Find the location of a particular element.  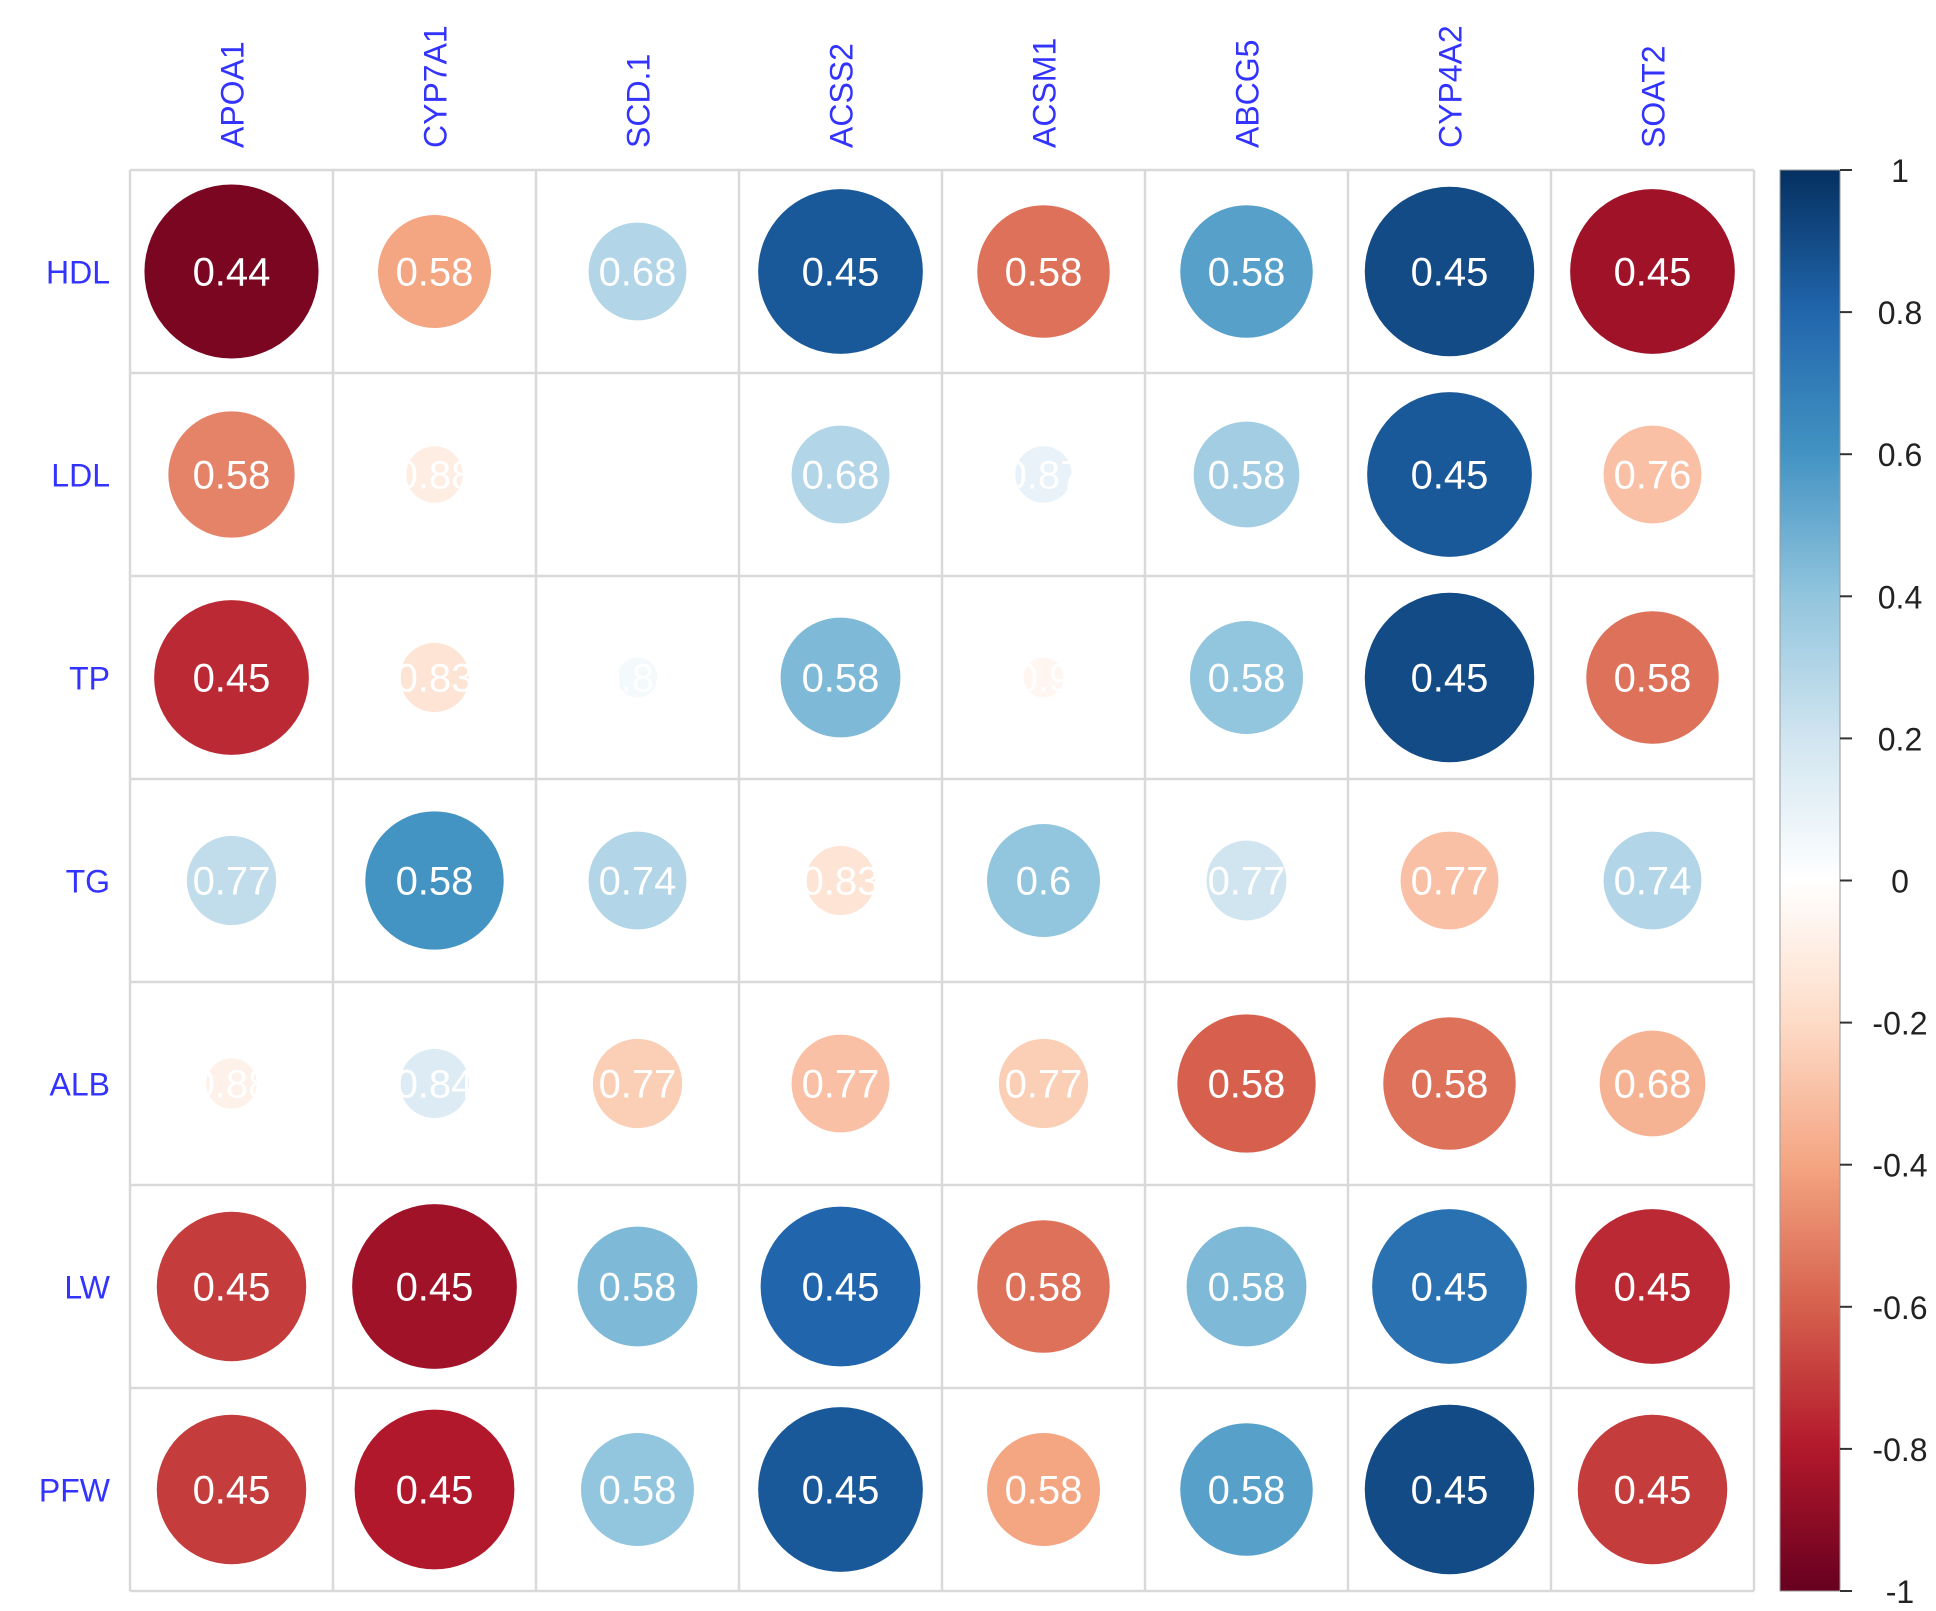

cell-value-label: 0.84 is located at coordinates (435, 1085).